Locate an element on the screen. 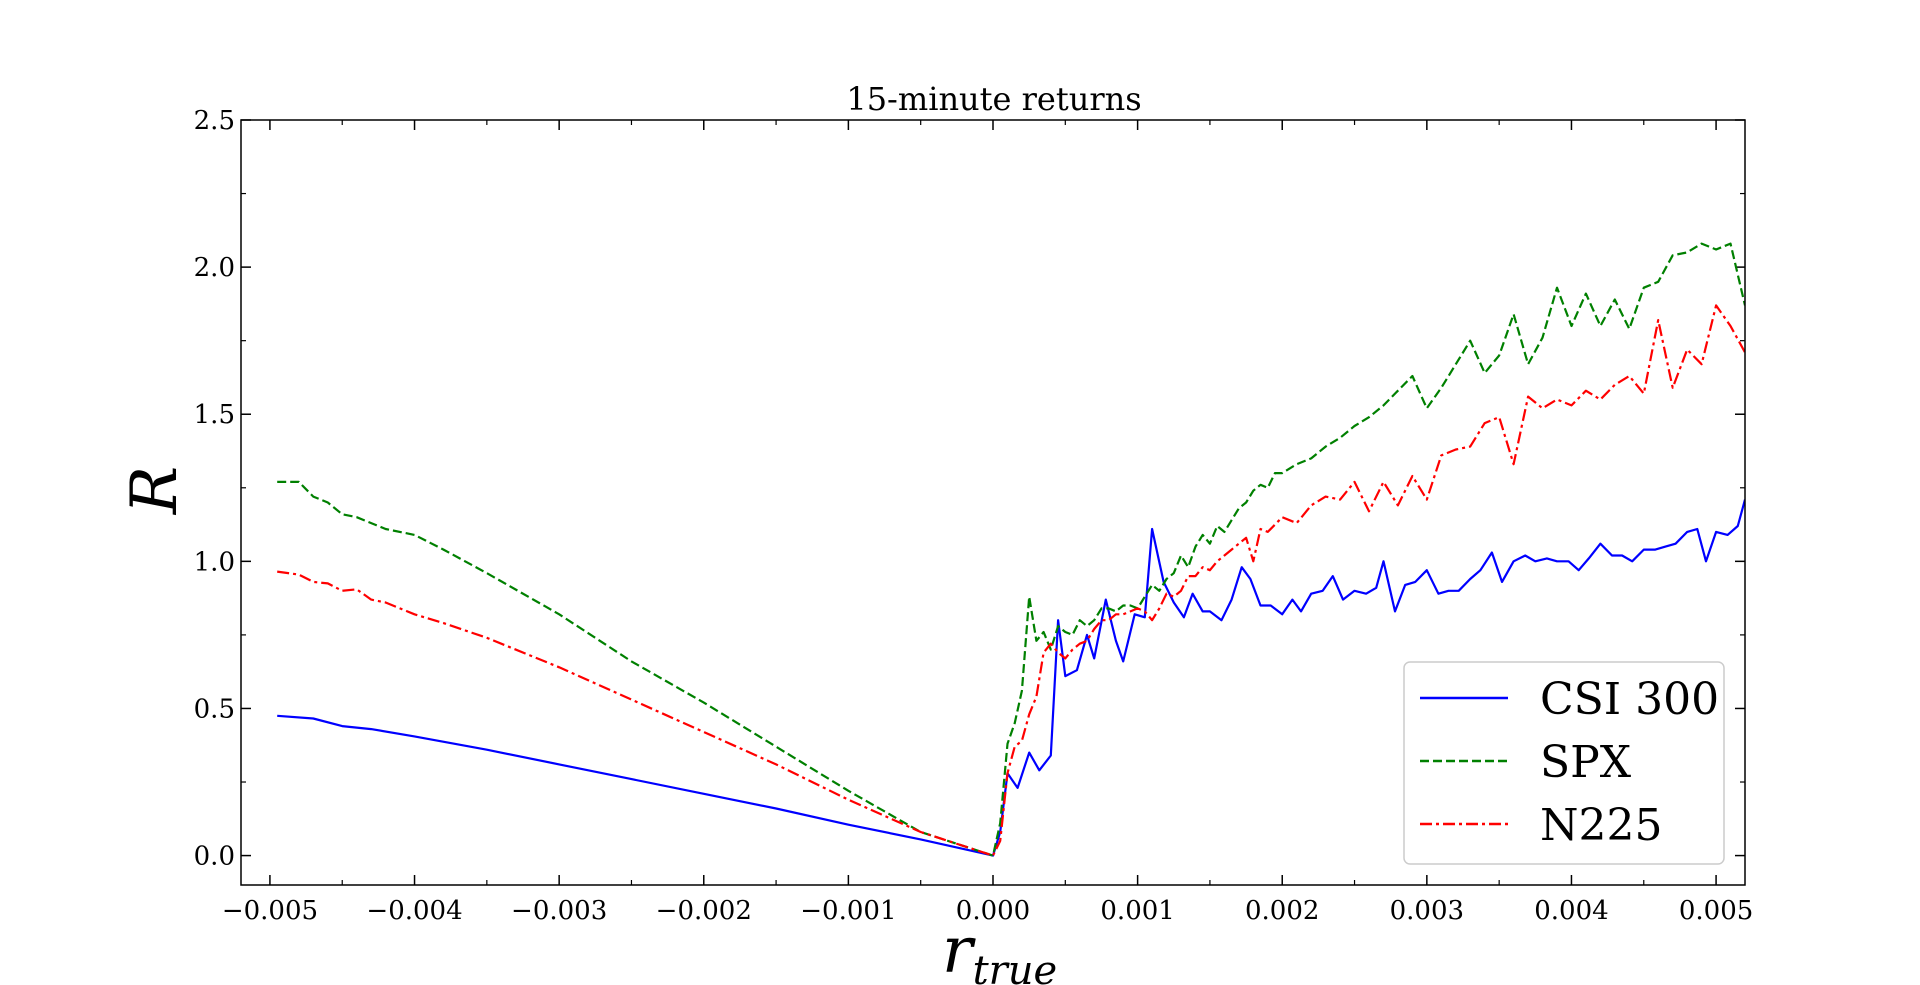 This screenshot has width=1920, height=985. y-tick-label: 1.5 is located at coordinates (214, 415).